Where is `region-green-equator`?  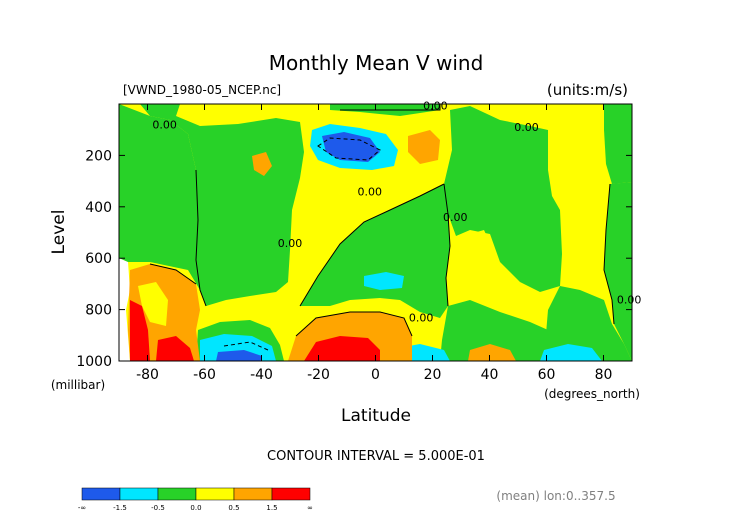 region-green-equator is located at coordinates (375, 251).